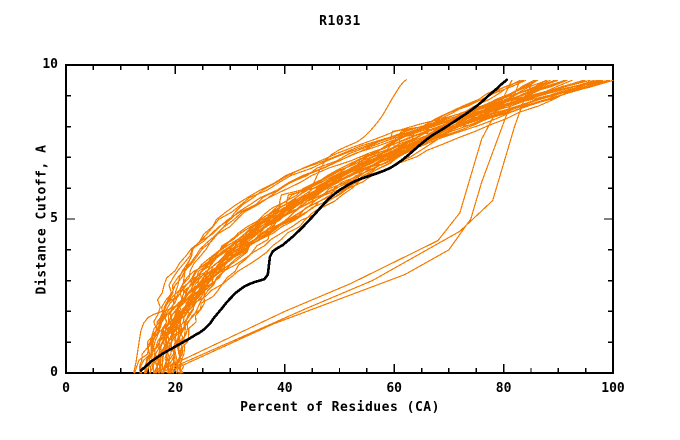 The width and height of the screenshot is (680, 440). I want to click on y-tick-label-2: 10, so click(50, 64).